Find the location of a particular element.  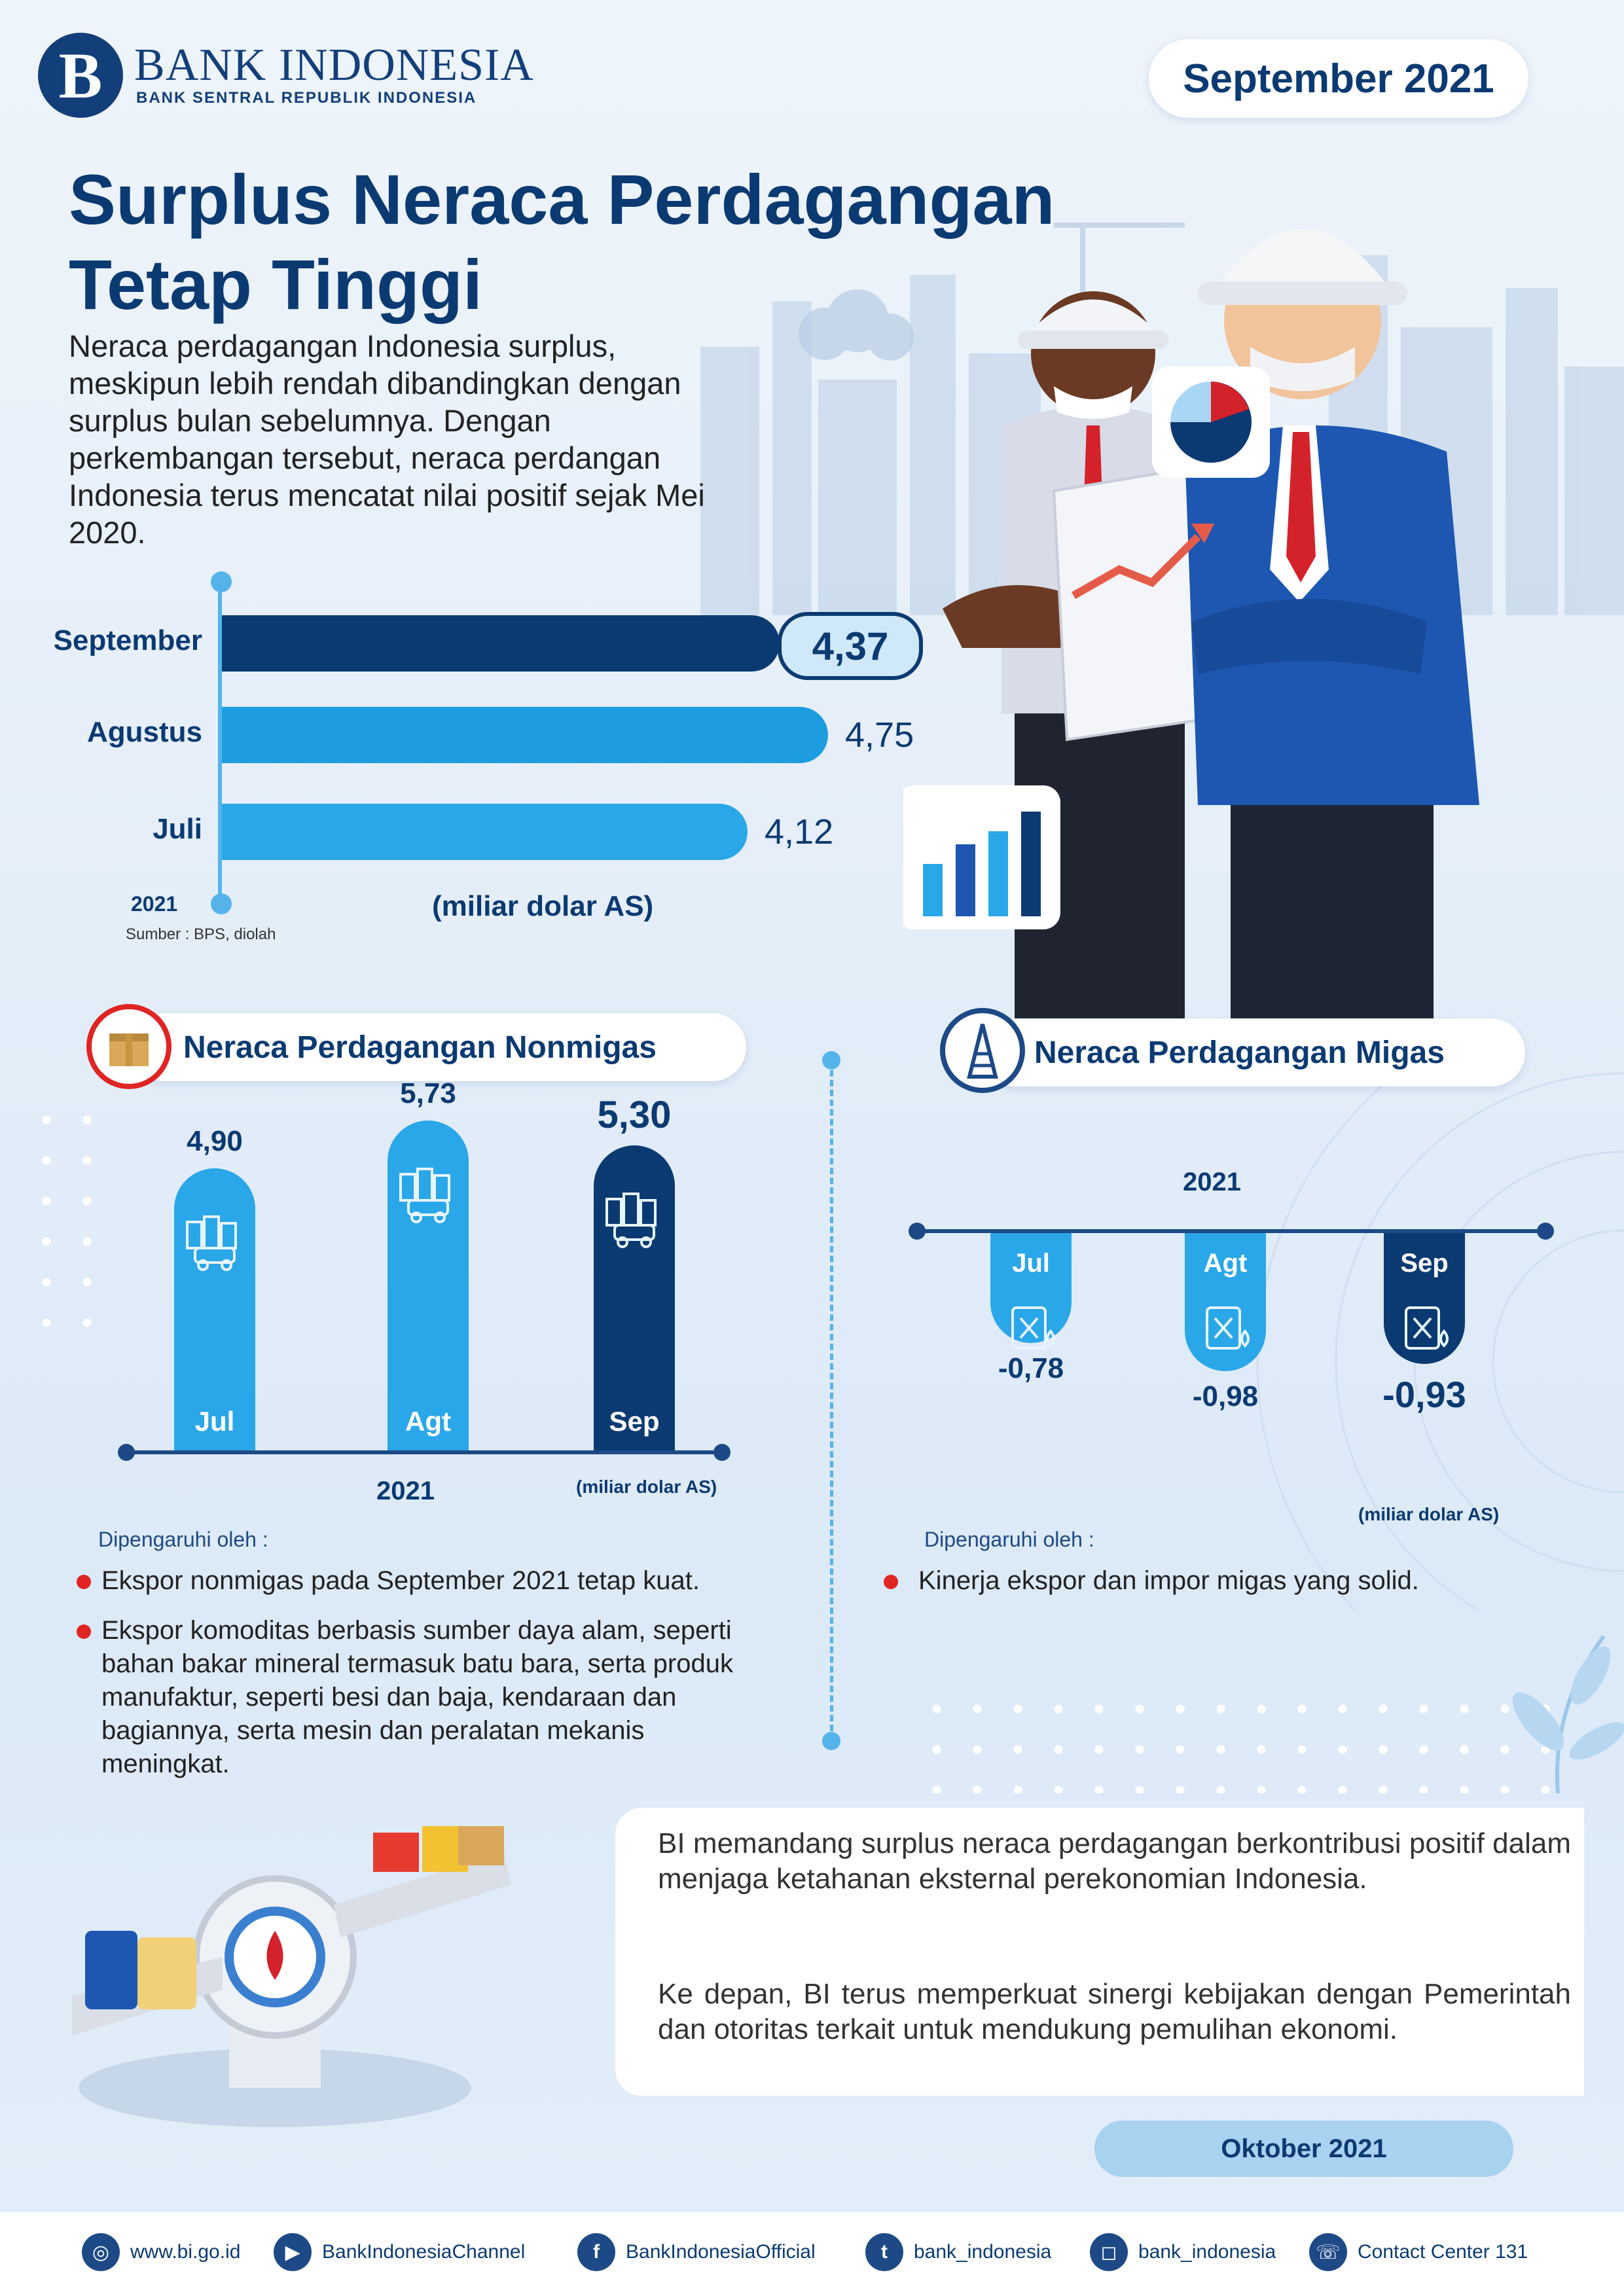

footer-bar is located at coordinates (812, 2254).